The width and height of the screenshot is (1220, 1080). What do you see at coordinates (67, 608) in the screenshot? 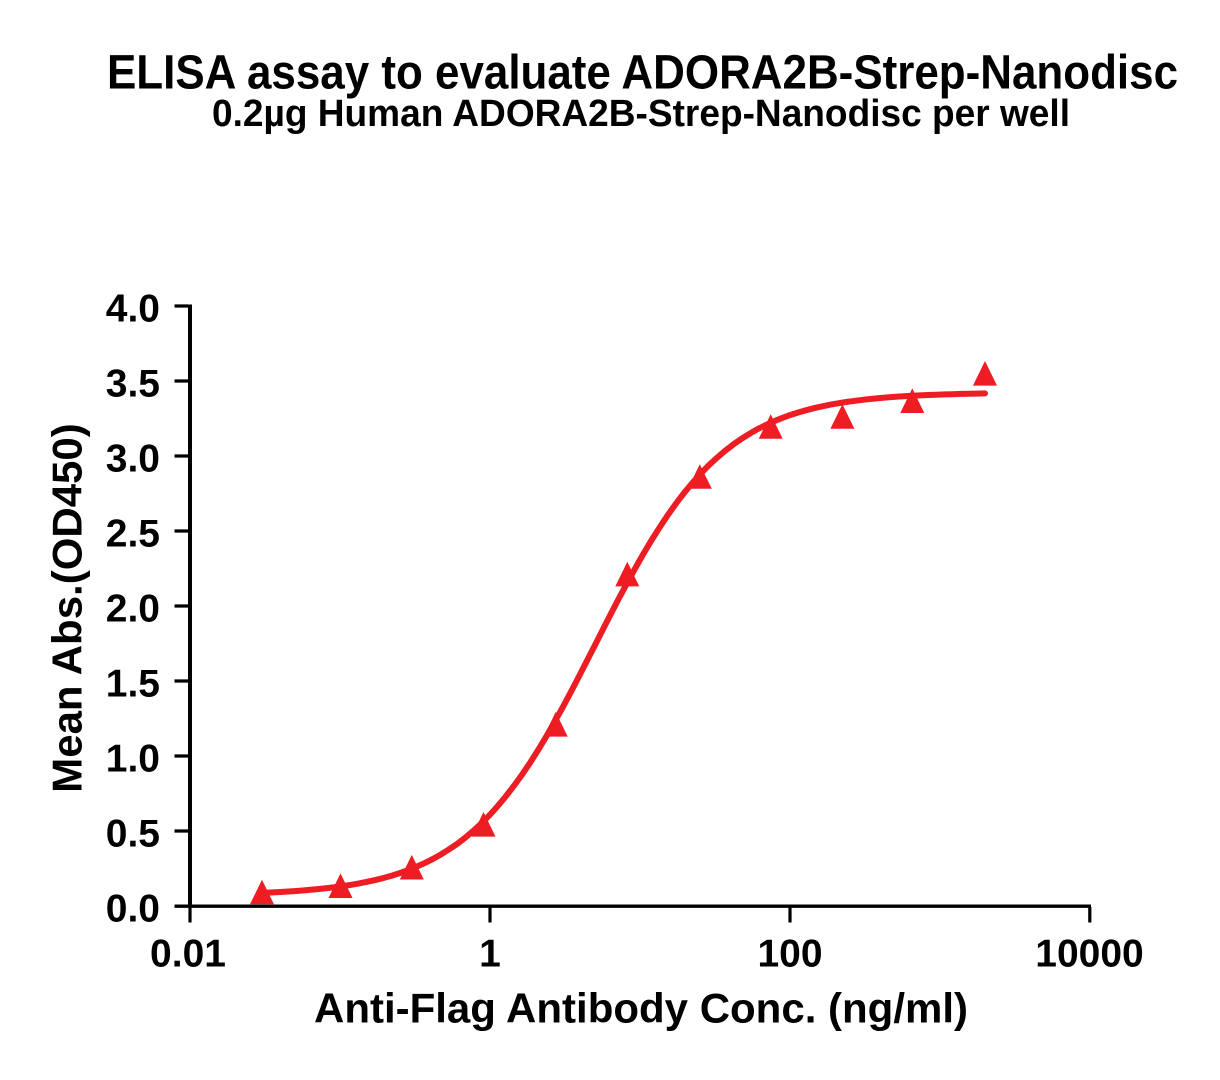
I see `svg-text: Mean Abs.(OD450)` at bounding box center [67, 608].